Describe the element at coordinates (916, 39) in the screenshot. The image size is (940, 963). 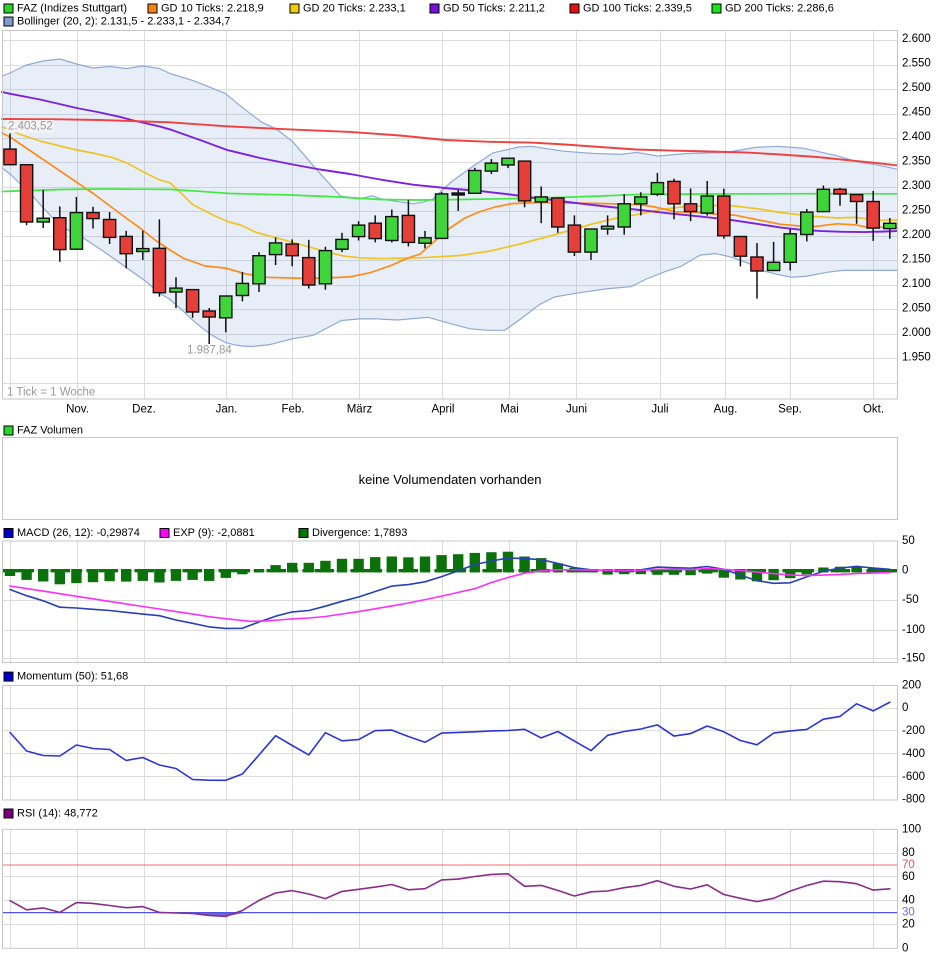
I see `svg-text: 2.600` at that location.